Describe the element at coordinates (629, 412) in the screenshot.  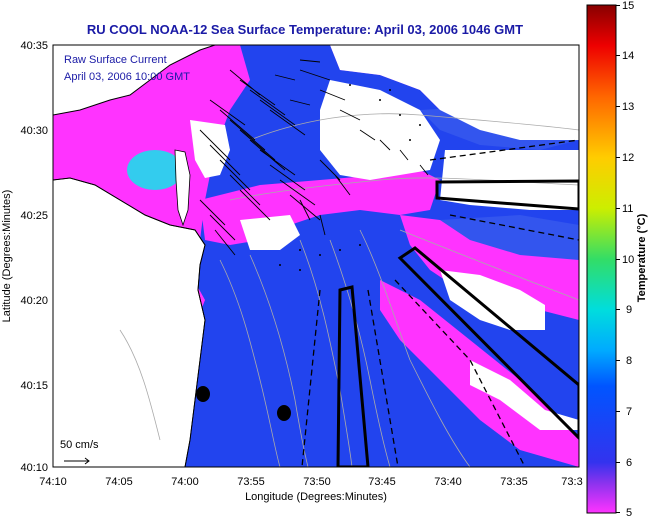
I see `colorbar-tick-label: 7` at that location.